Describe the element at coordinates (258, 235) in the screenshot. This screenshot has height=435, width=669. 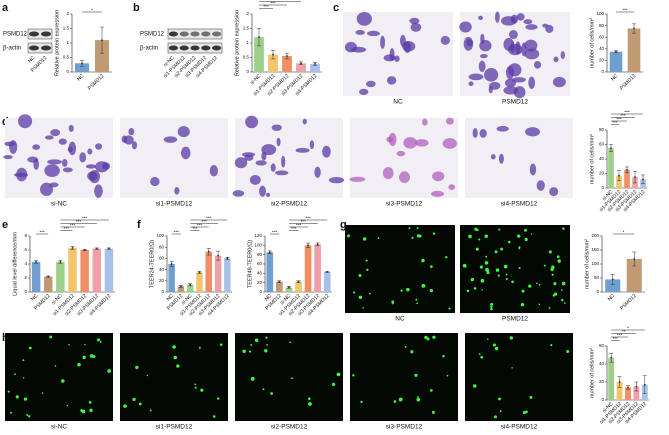
I see `y-tick-label: 120` at that location.